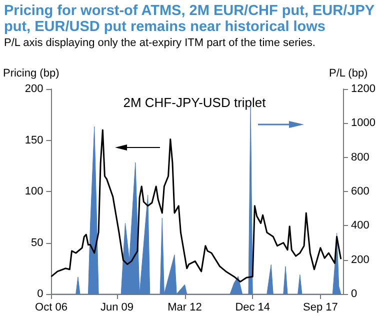 The height and width of the screenshot is (323, 389). I want to click on y2-tick-label: 0, so click(354, 294).